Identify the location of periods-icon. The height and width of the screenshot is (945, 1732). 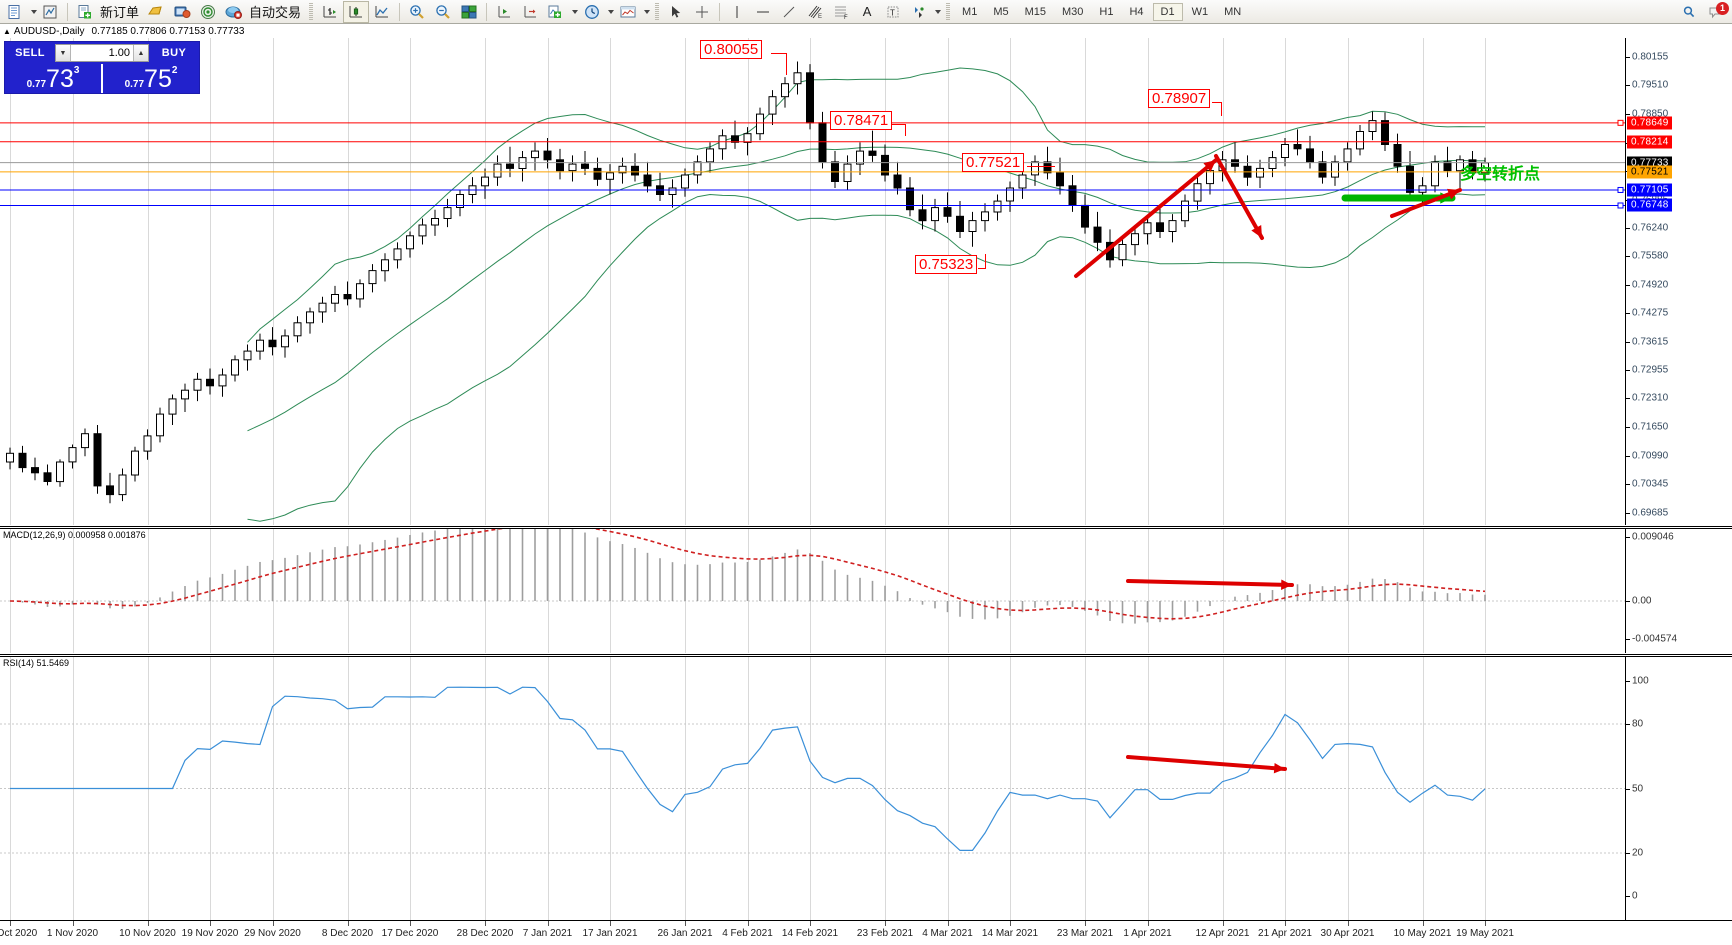
(592, 12).